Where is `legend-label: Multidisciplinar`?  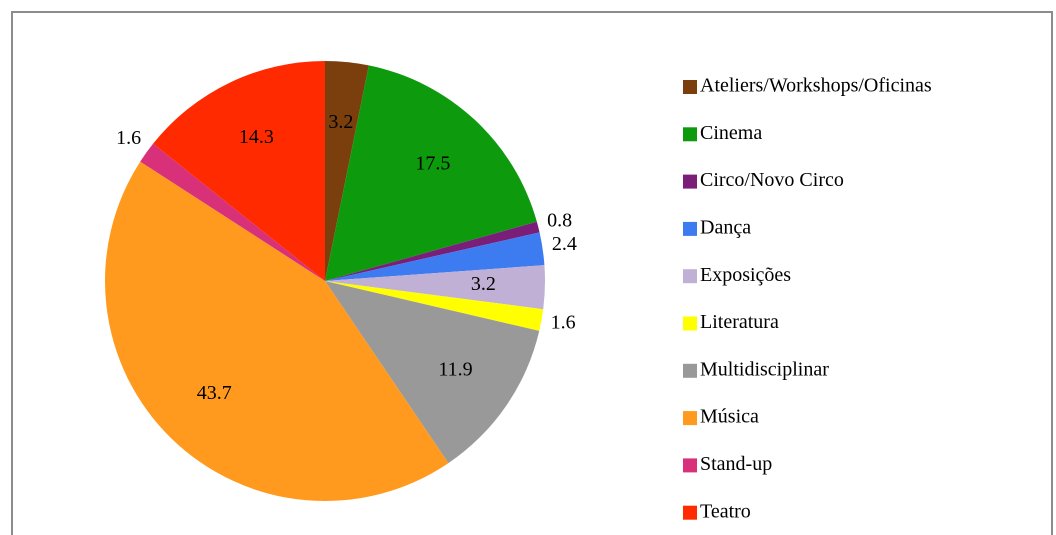 legend-label: Multidisciplinar is located at coordinates (764, 369).